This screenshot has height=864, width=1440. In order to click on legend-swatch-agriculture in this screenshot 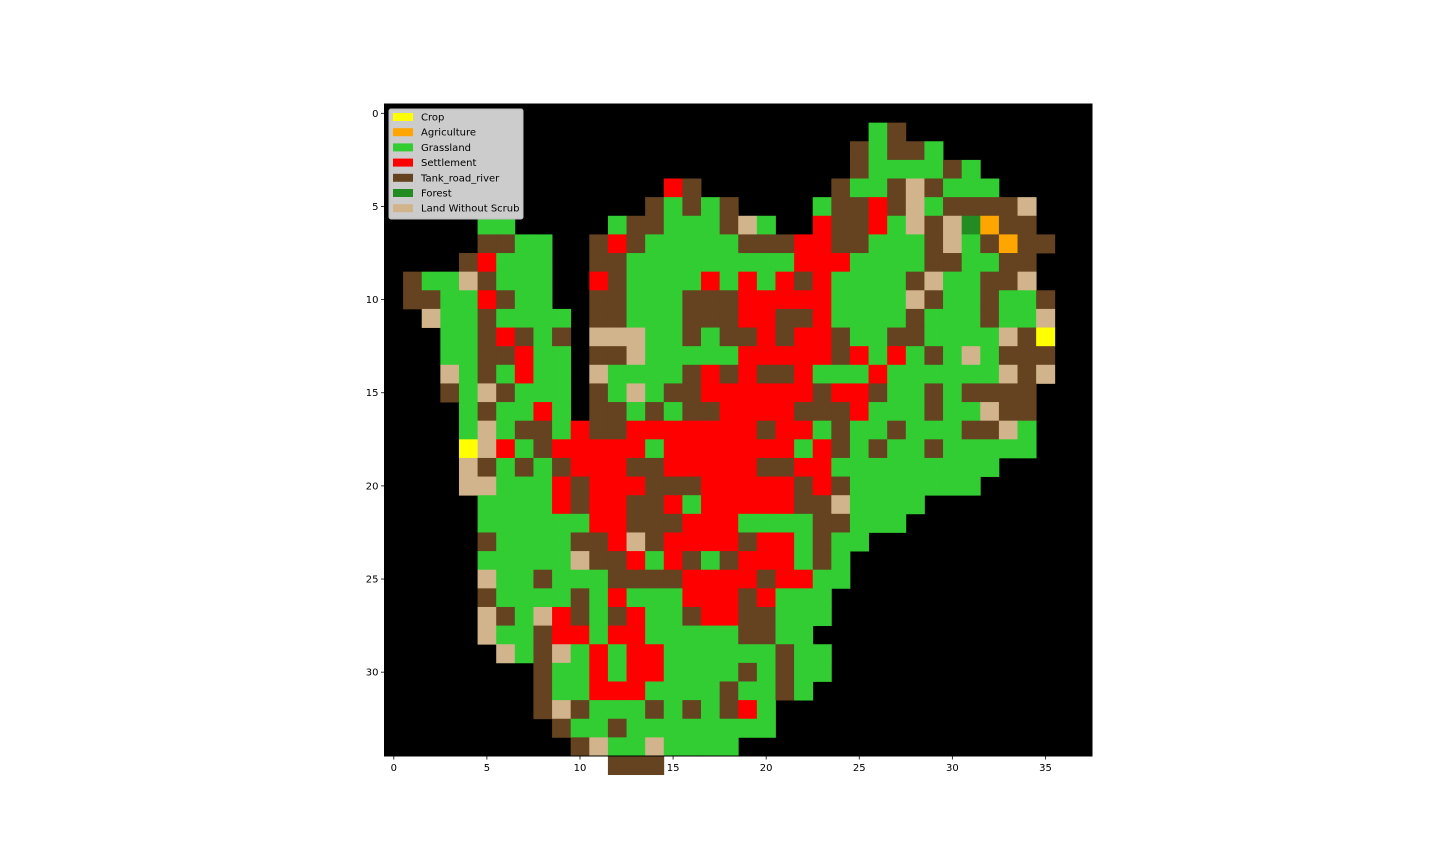, I will do `click(403, 132)`.